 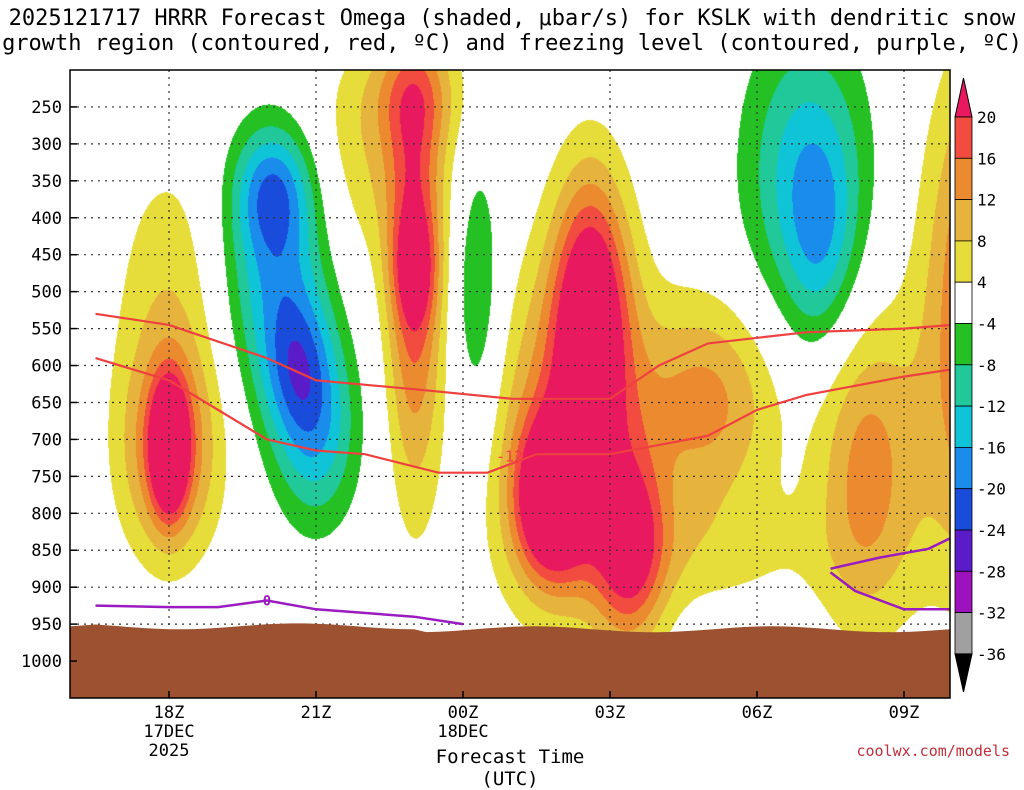 I want to click on x-tick-label-21Z: 21Z, so click(x=316, y=713).